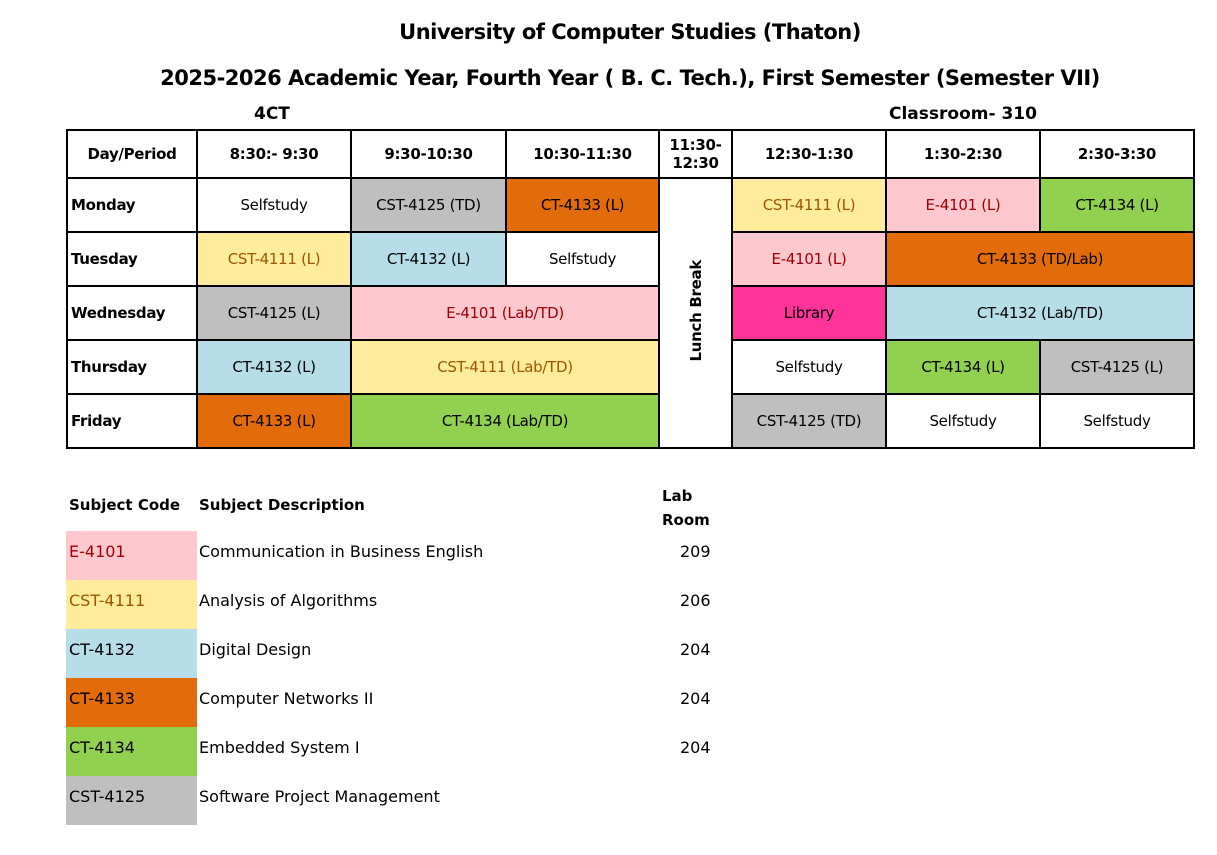  I want to click on class-cell: E-4101 (Lab/TD), so click(505, 313).